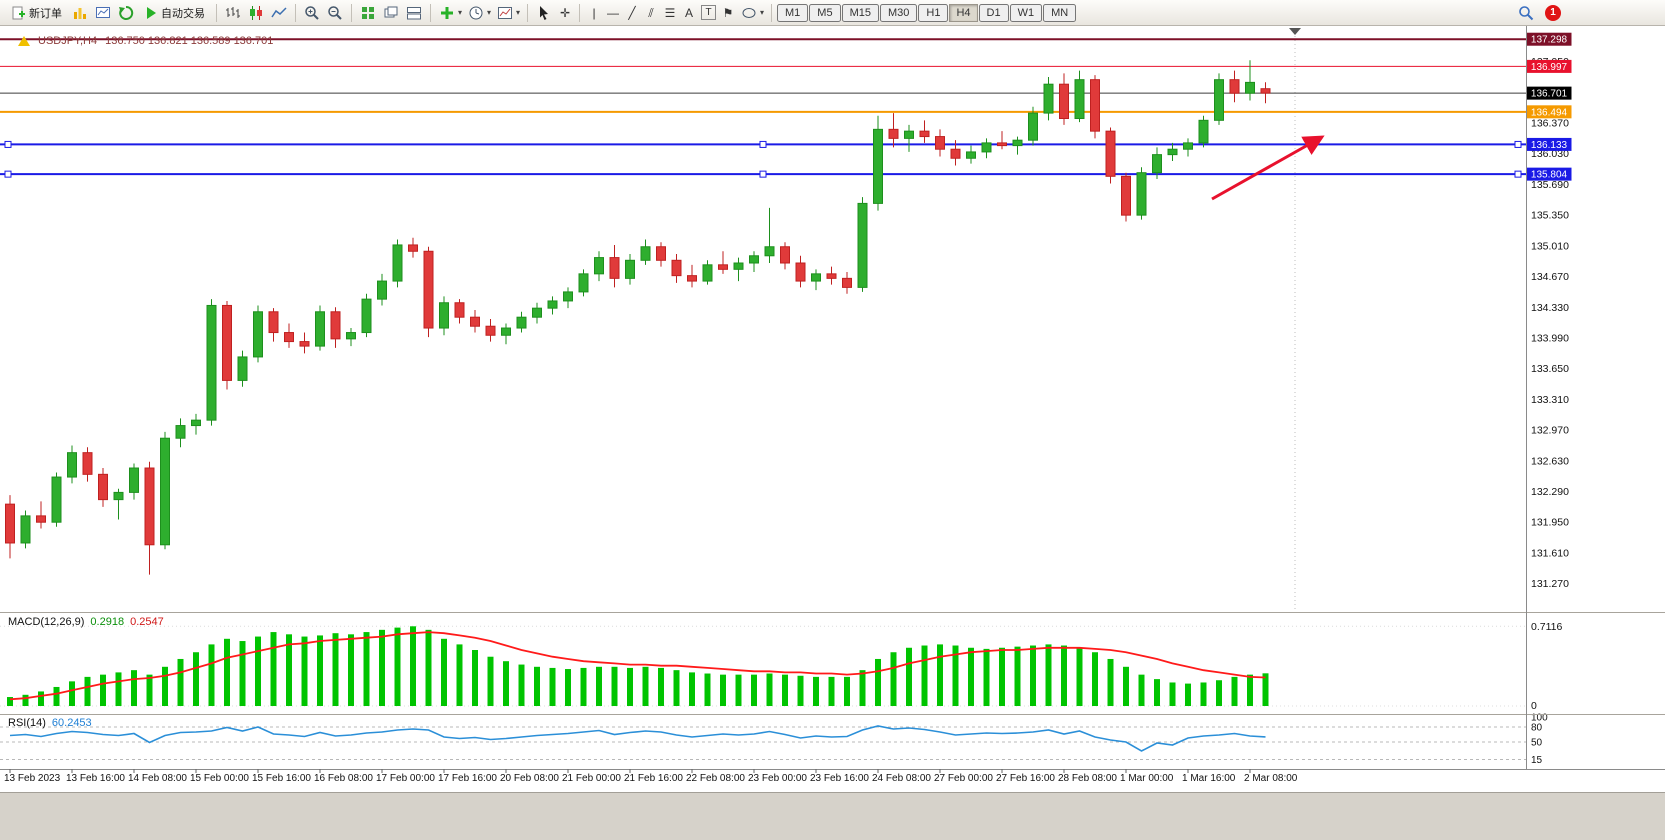  Describe the element at coordinates (637, 666) in the screenshot. I see `macd-signal-line` at that location.